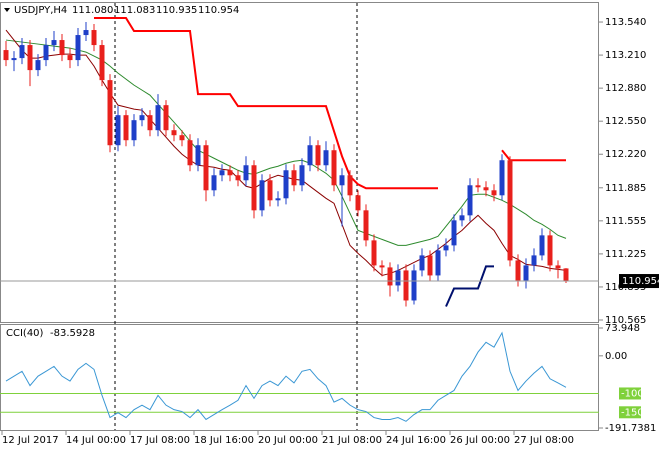 The height and width of the screenshot is (450, 660). I want to click on cci-last-value: -83.5928, so click(72, 333).